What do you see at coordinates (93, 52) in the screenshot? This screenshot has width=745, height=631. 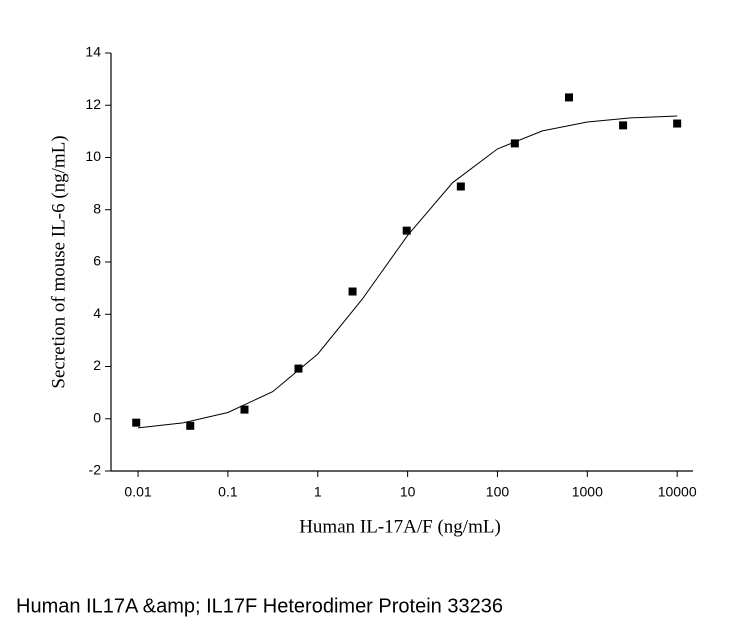 I see `y-tick-label: 14` at bounding box center [93, 52].